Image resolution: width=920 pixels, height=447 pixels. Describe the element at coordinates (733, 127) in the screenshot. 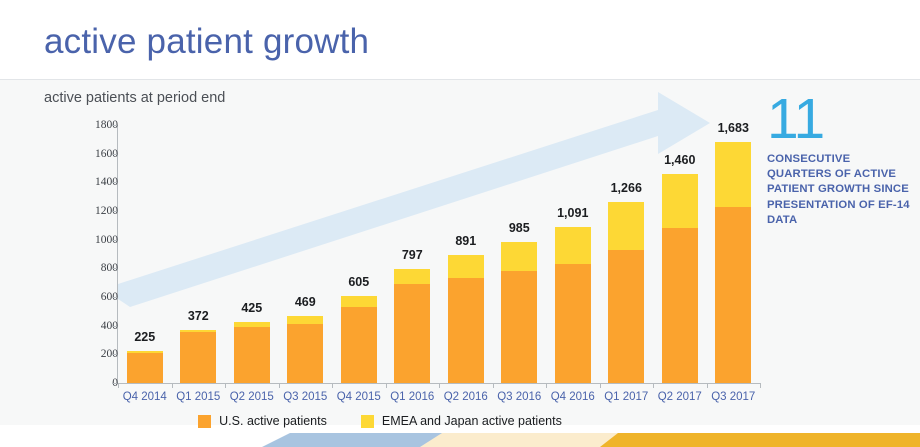

I see `bar-value-label: 1,683` at that location.